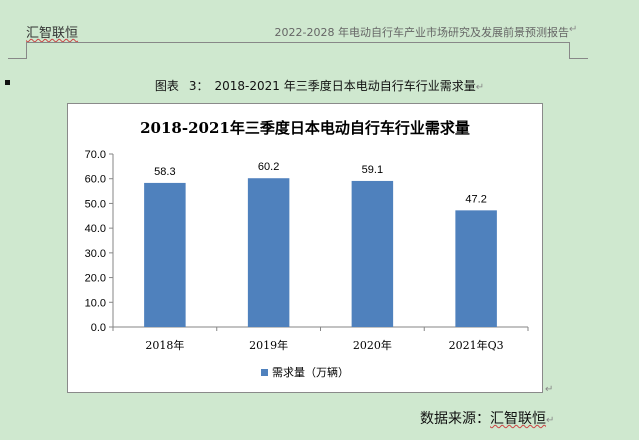 The width and height of the screenshot is (639, 440). I want to click on source-line: 数据来源：汇智联恒↵, so click(487, 418).